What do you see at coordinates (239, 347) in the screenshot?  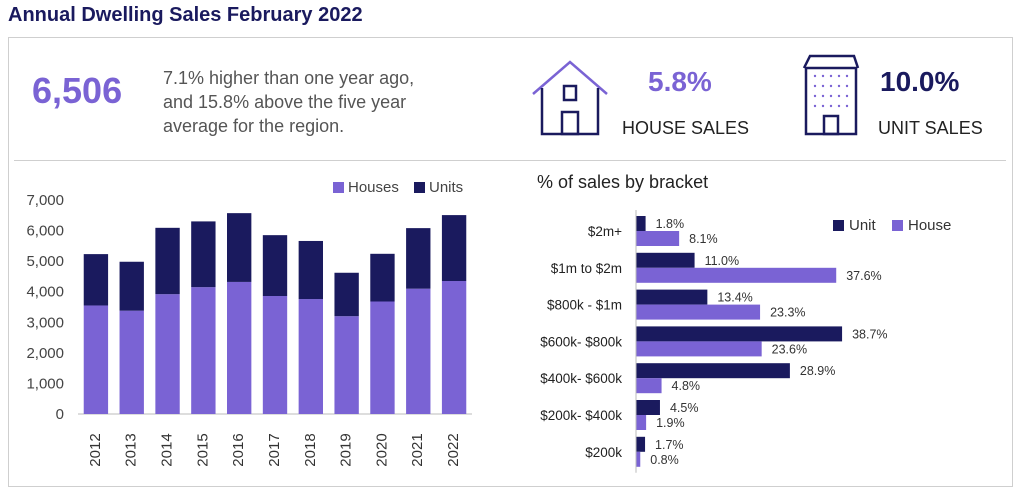 I see `bar-houses-2016` at bounding box center [239, 347].